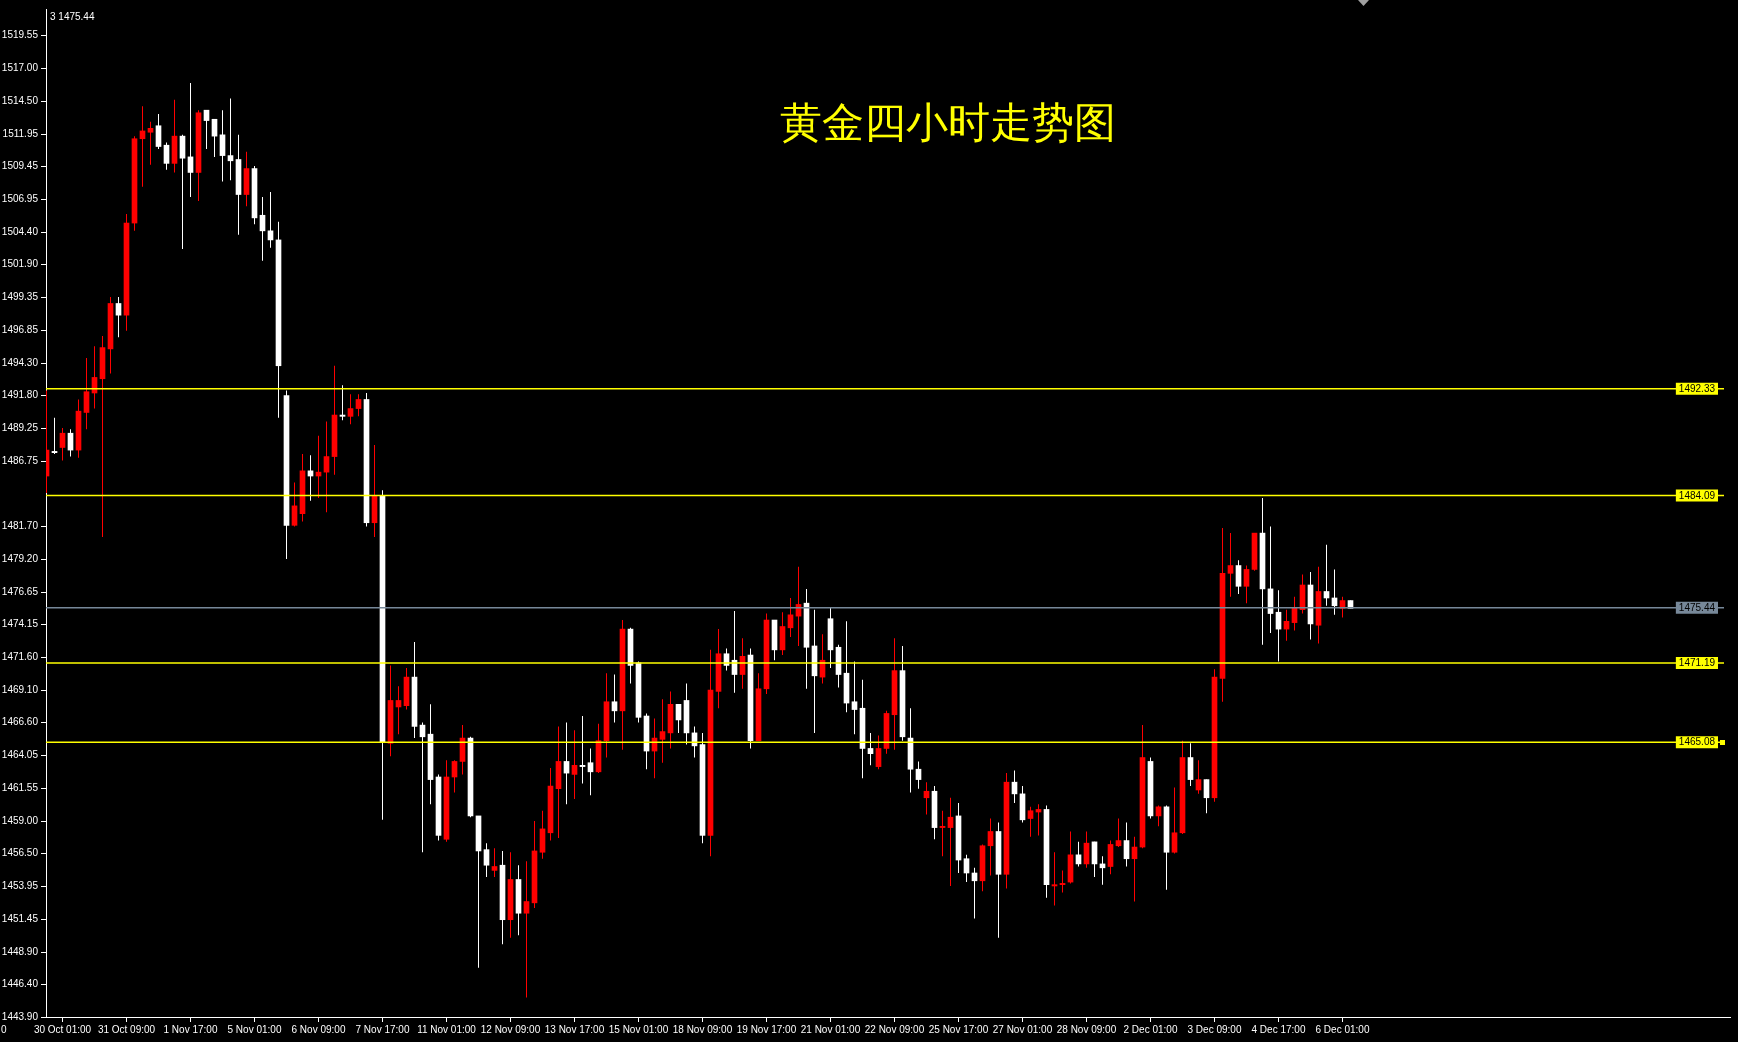  Describe the element at coordinates (20, 918) in the screenshot. I see `y-tick-label: 1451.45` at that location.